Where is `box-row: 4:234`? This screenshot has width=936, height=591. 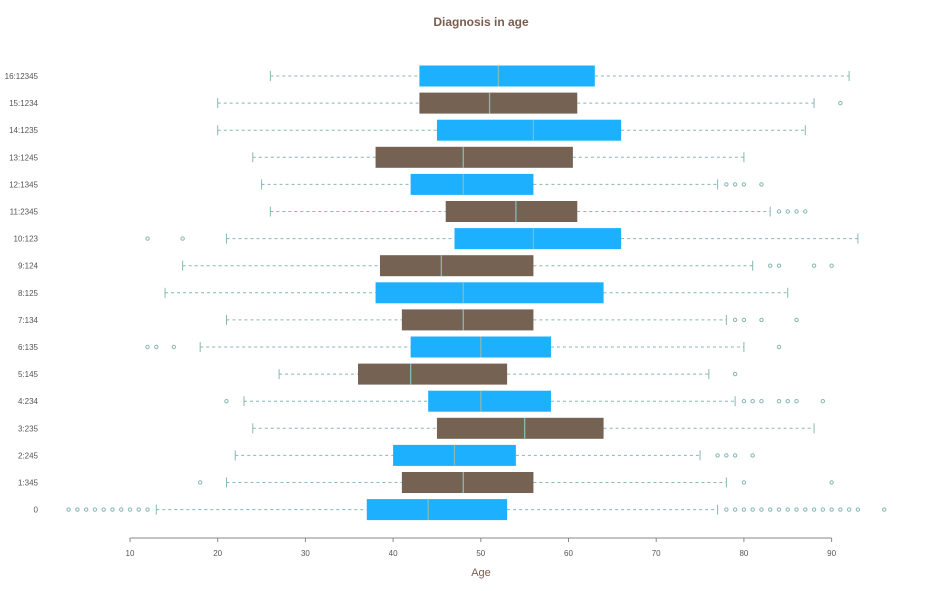
box-row: 4:234 is located at coordinates (422, 401).